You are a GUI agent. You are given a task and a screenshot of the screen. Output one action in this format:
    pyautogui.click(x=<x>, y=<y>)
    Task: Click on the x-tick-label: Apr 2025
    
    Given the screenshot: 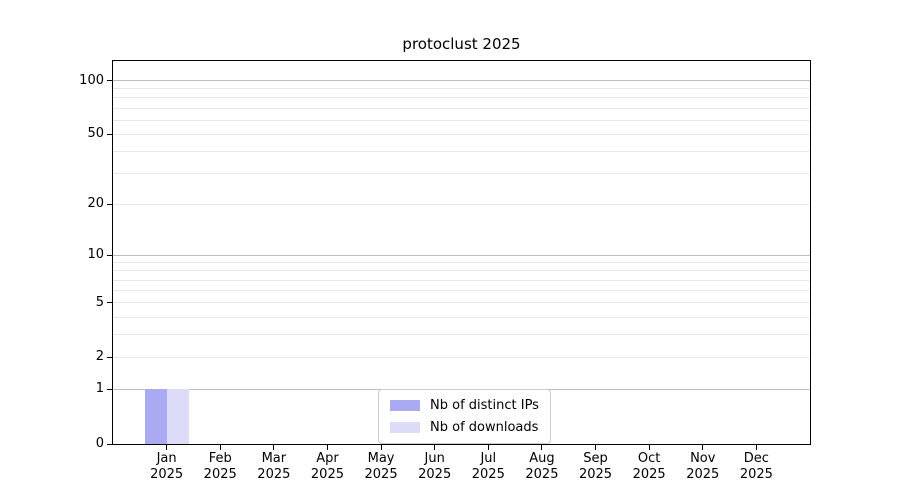 What is the action you would take?
    pyautogui.click(x=327, y=467)
    